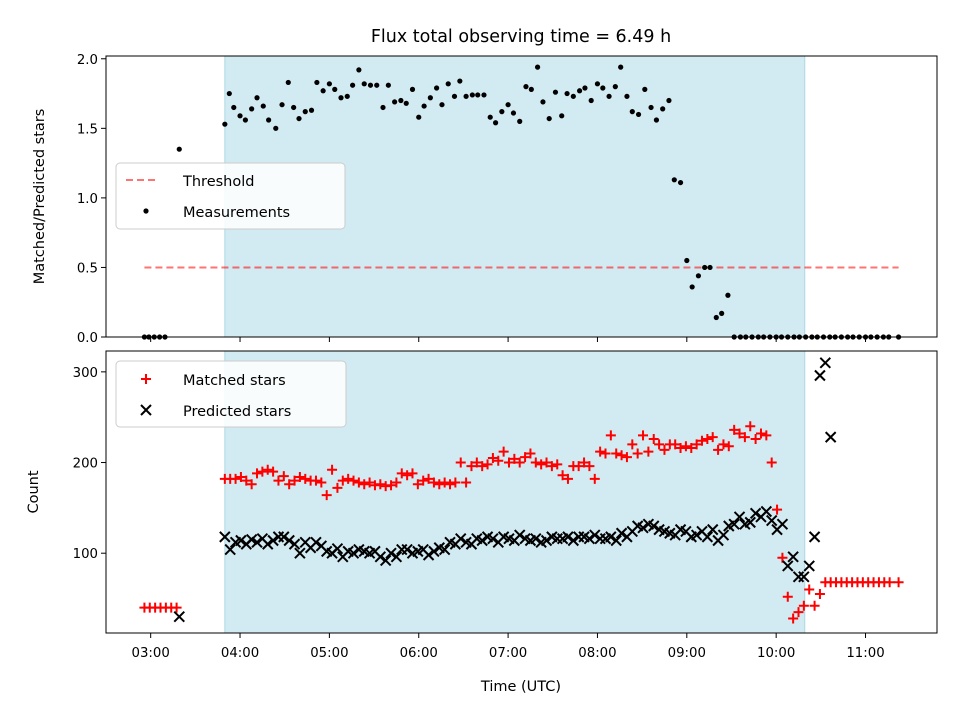 This screenshot has height=720, width=960. I want to click on y-tick-label: 0.5, so click(87, 268).